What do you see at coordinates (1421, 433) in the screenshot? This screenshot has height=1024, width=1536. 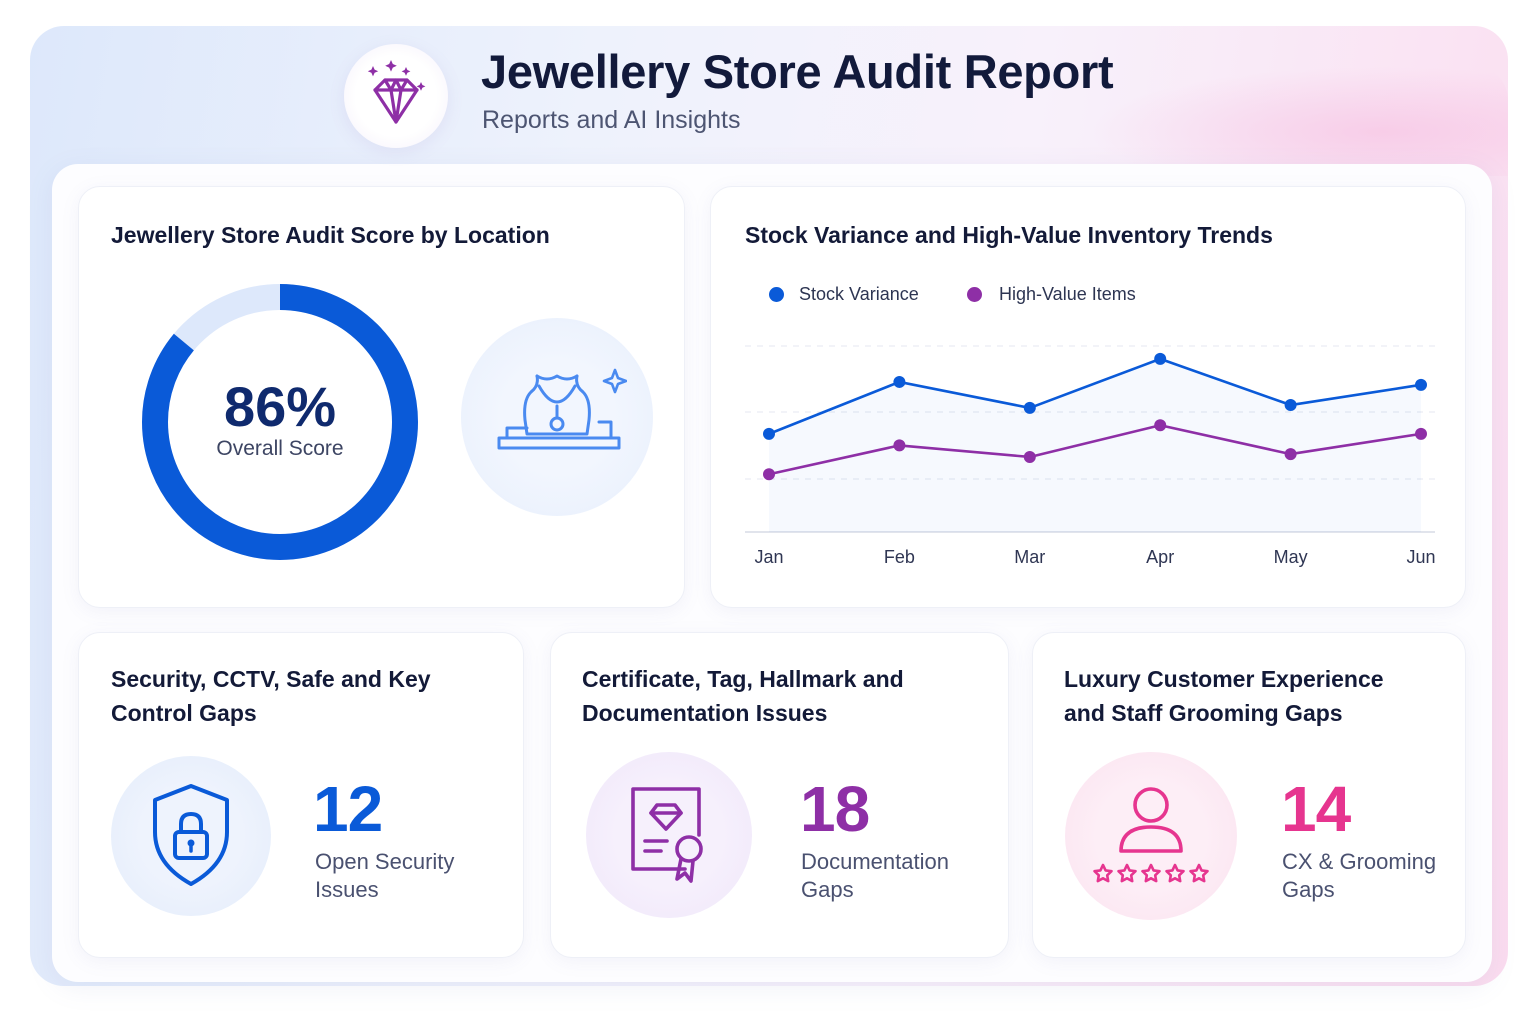 I see `data-point-high-value-items-jun` at bounding box center [1421, 433].